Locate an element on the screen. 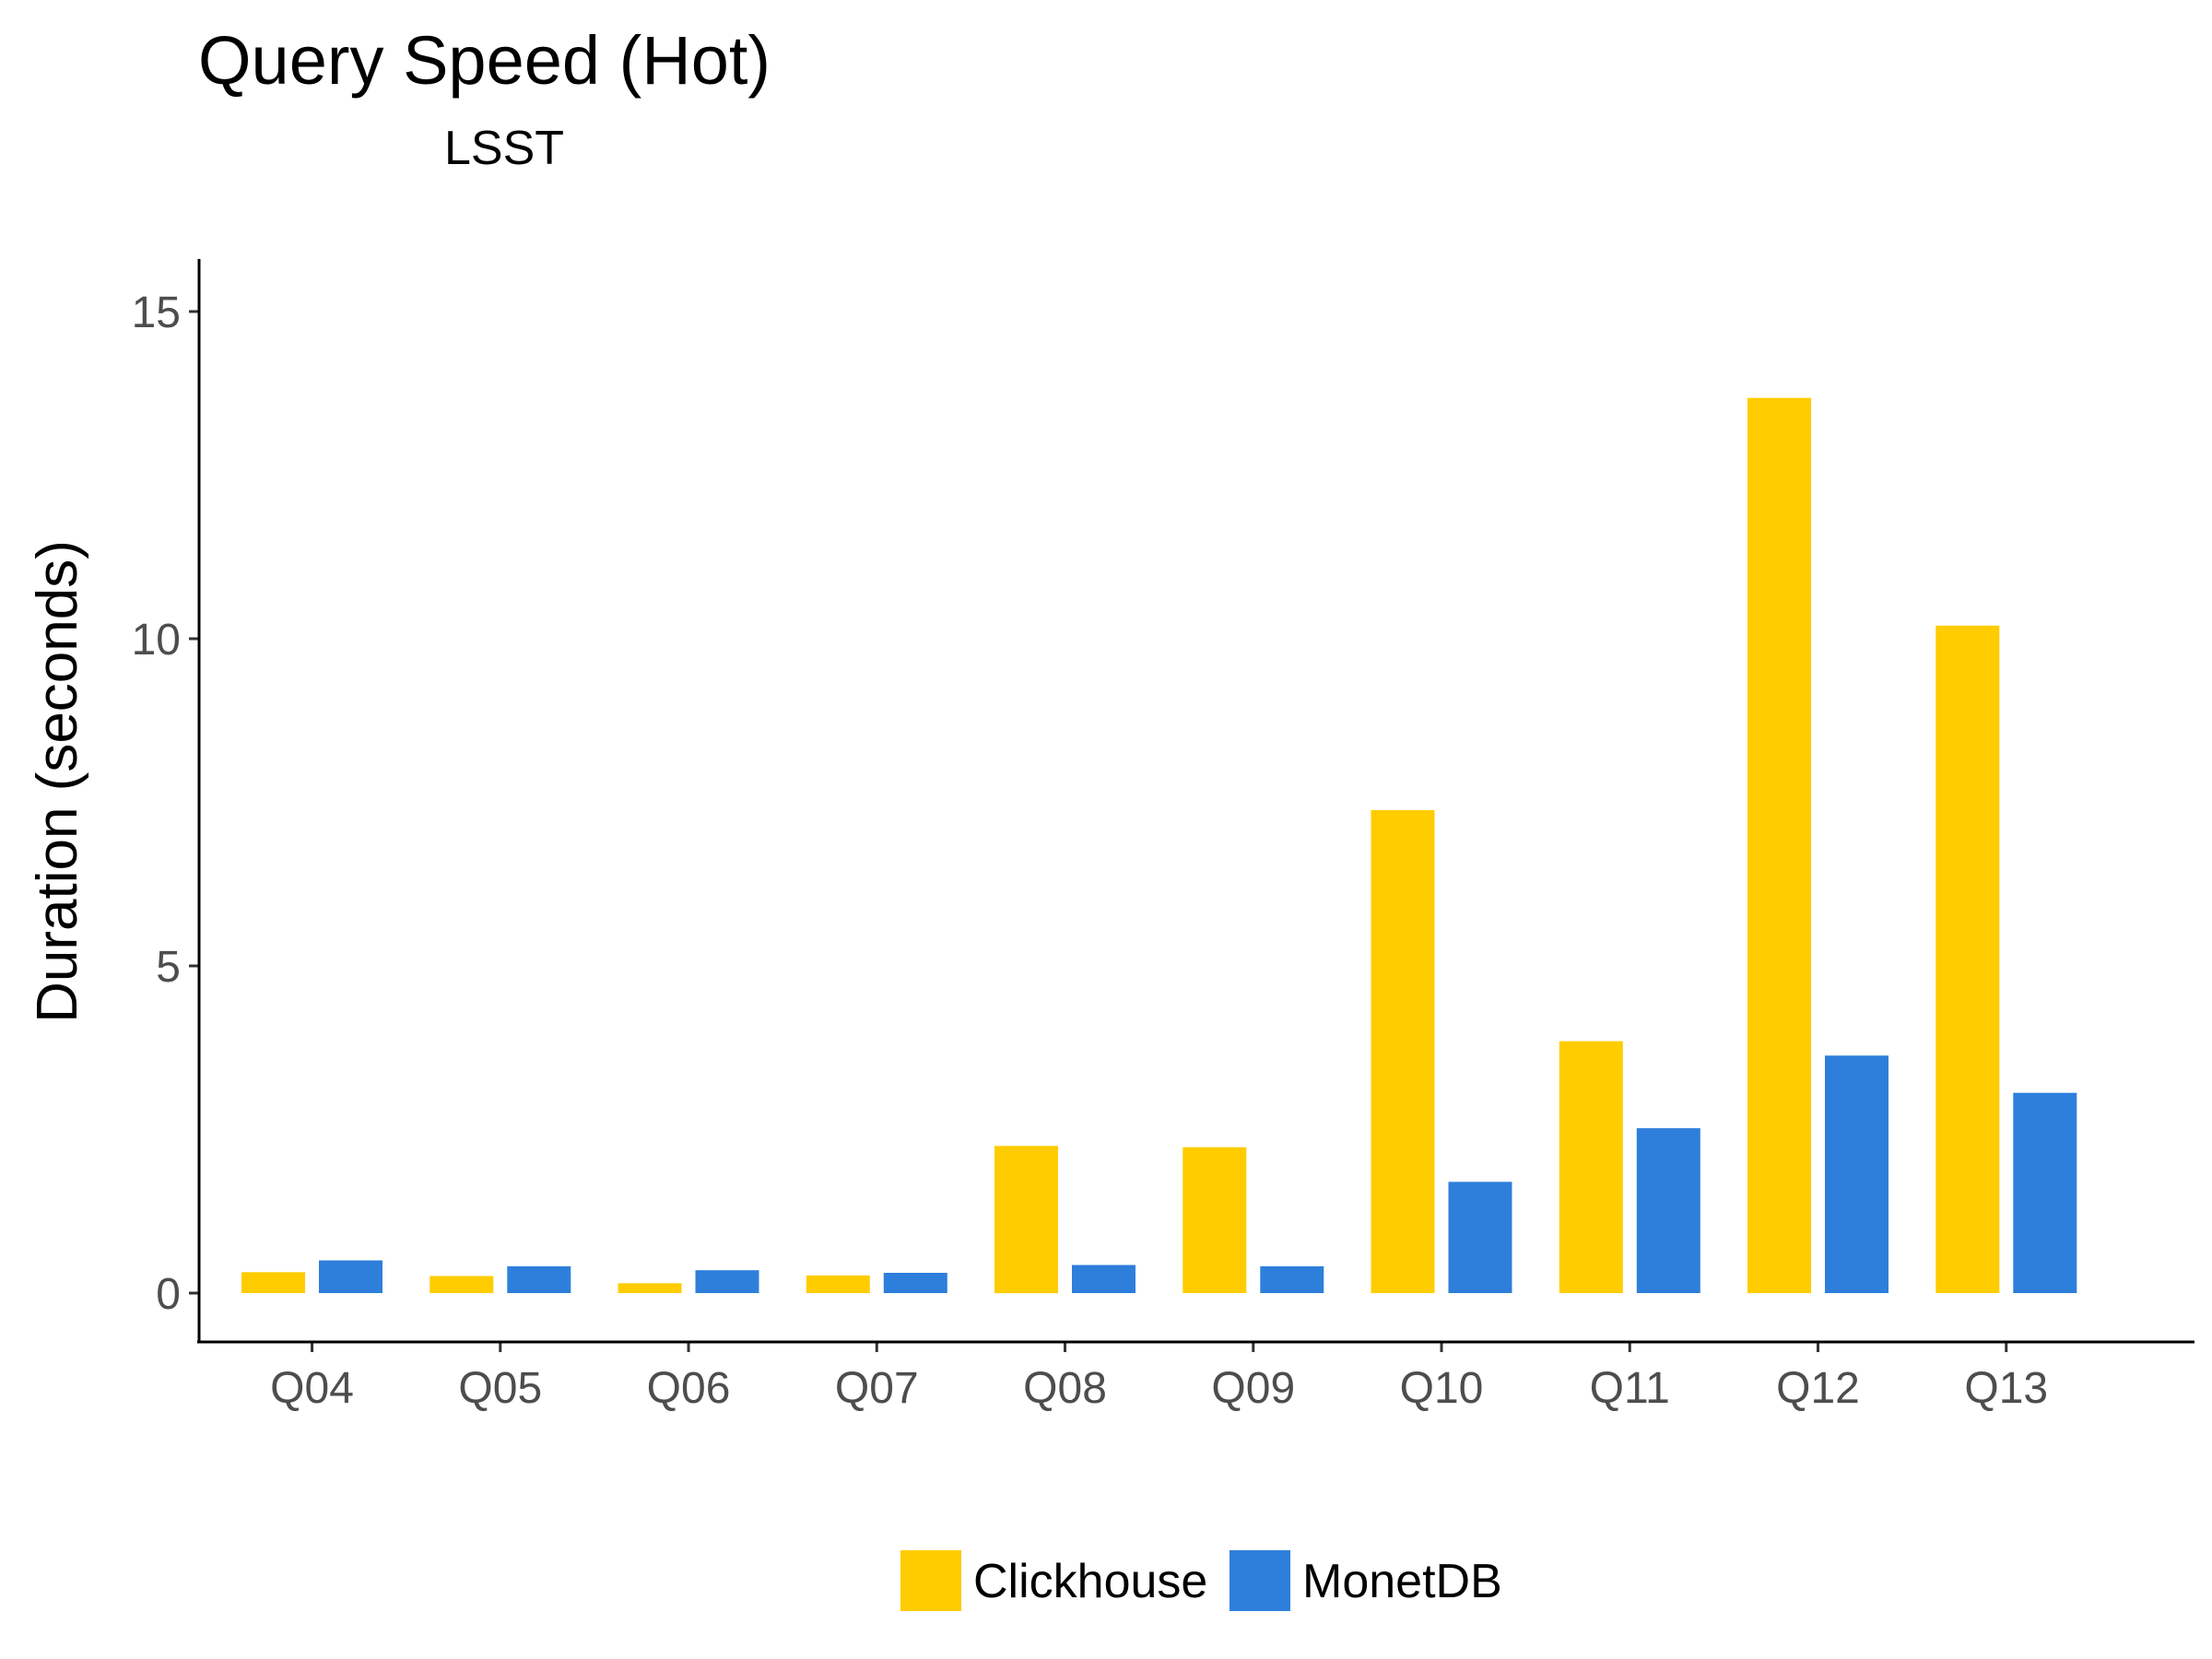 The image size is (2212, 1659). chart-title: Query Speed (Hot) is located at coordinates (484, 60).